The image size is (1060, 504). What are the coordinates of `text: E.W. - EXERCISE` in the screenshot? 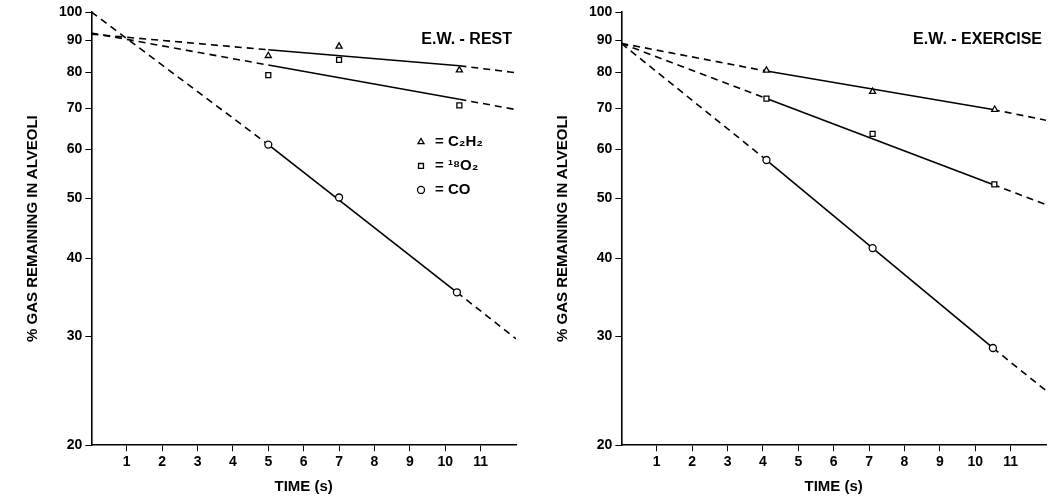 It's located at (978, 39).